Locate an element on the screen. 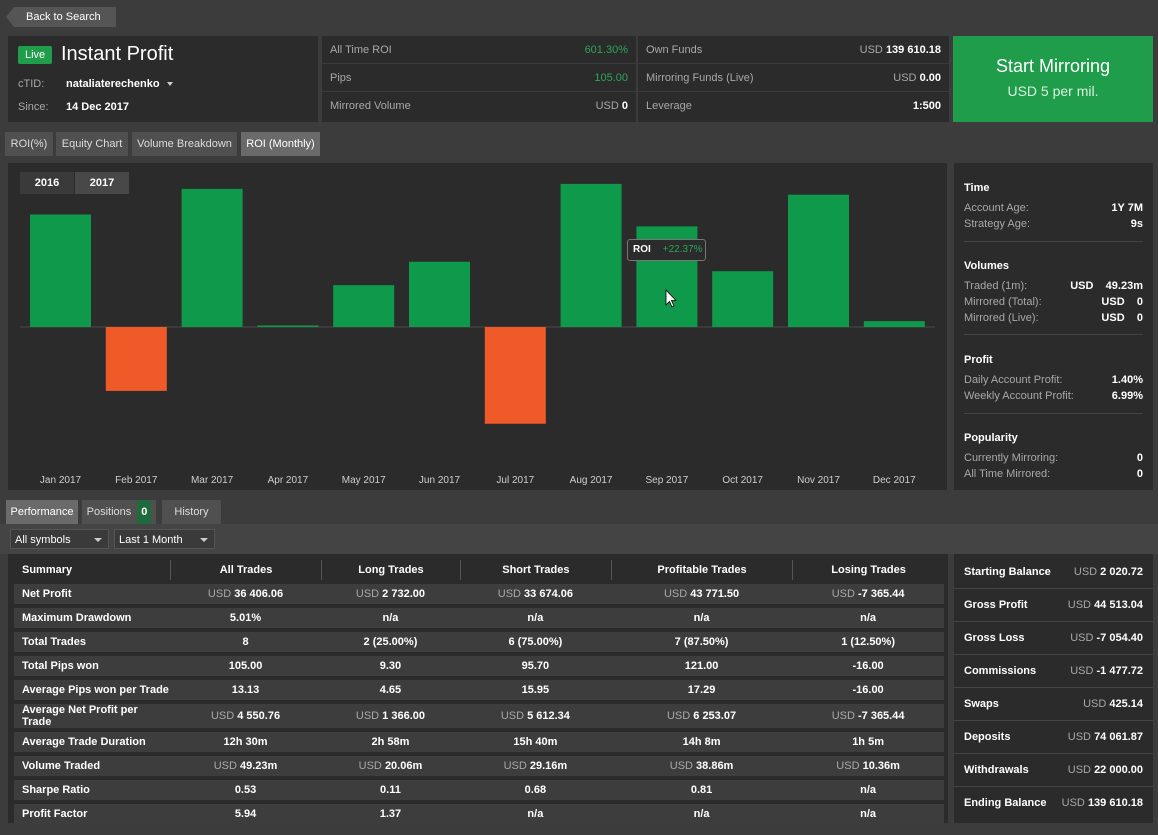 The image size is (1158, 835). x-tick-label: Feb 2017 is located at coordinates (136, 480).